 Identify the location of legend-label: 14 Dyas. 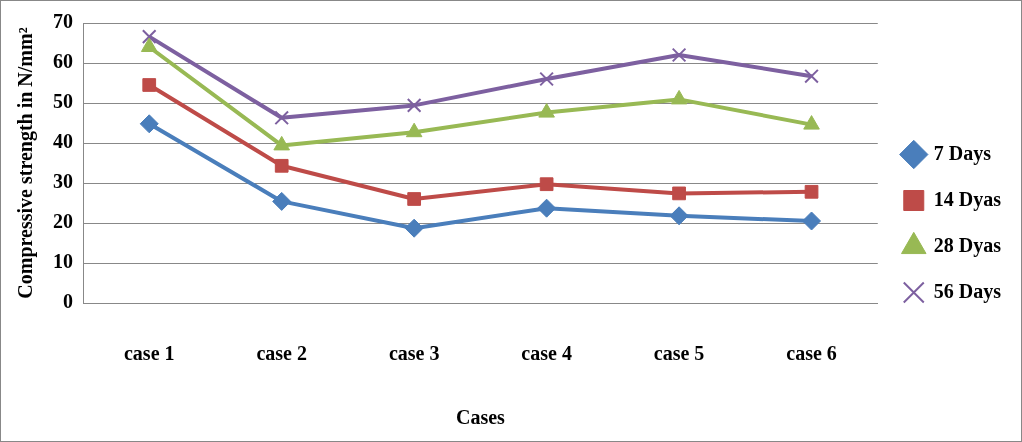
(967, 199).